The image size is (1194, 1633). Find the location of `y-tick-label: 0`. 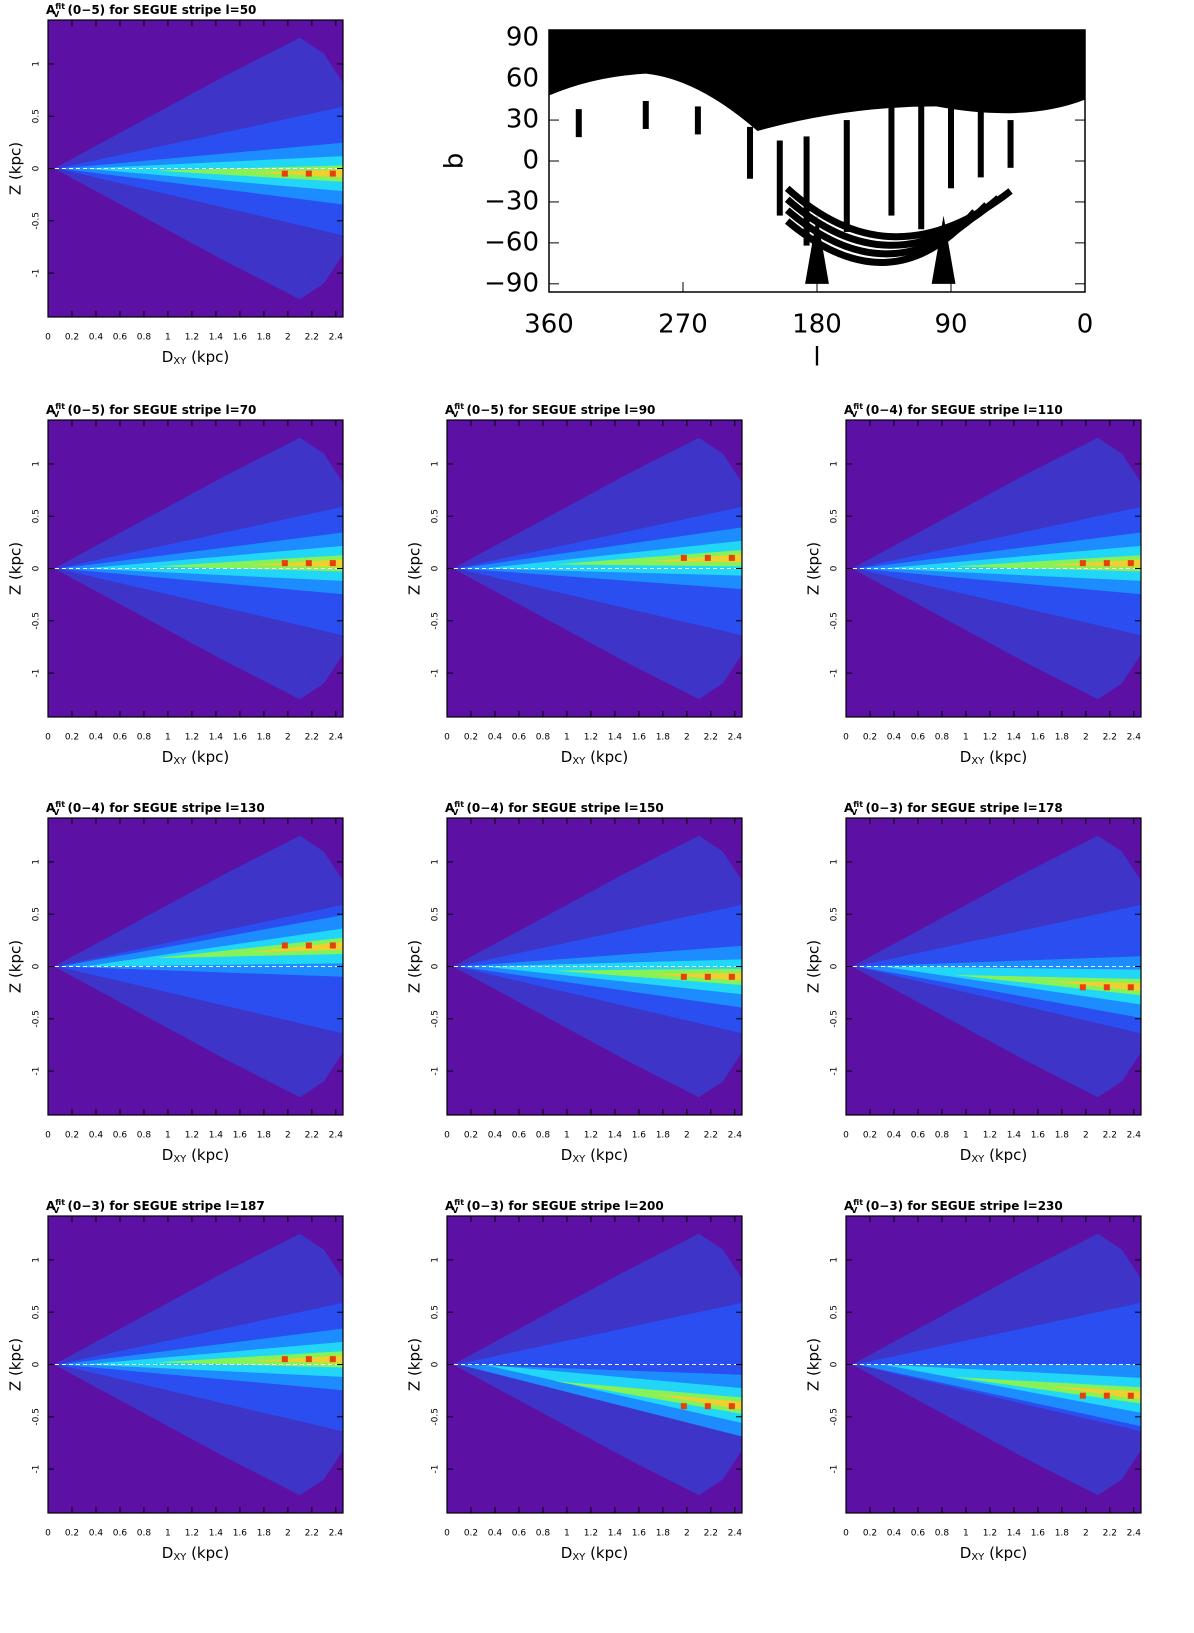

y-tick-label: 0 is located at coordinates (436, 568).